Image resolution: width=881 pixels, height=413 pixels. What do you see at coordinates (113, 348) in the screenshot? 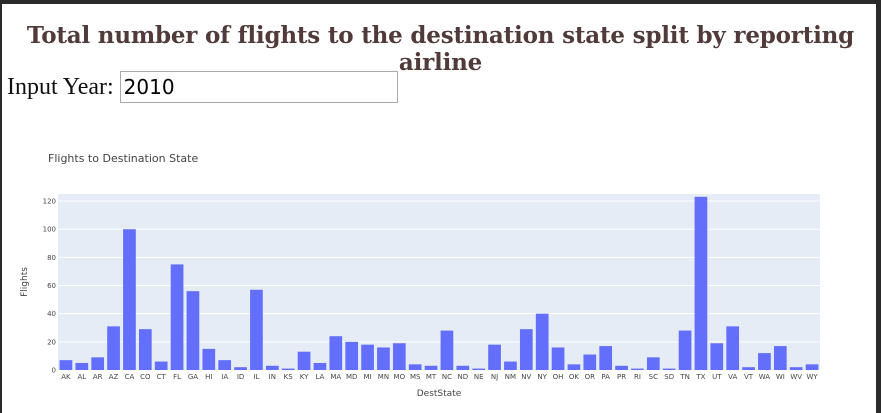
I see `bar-az` at bounding box center [113, 348].